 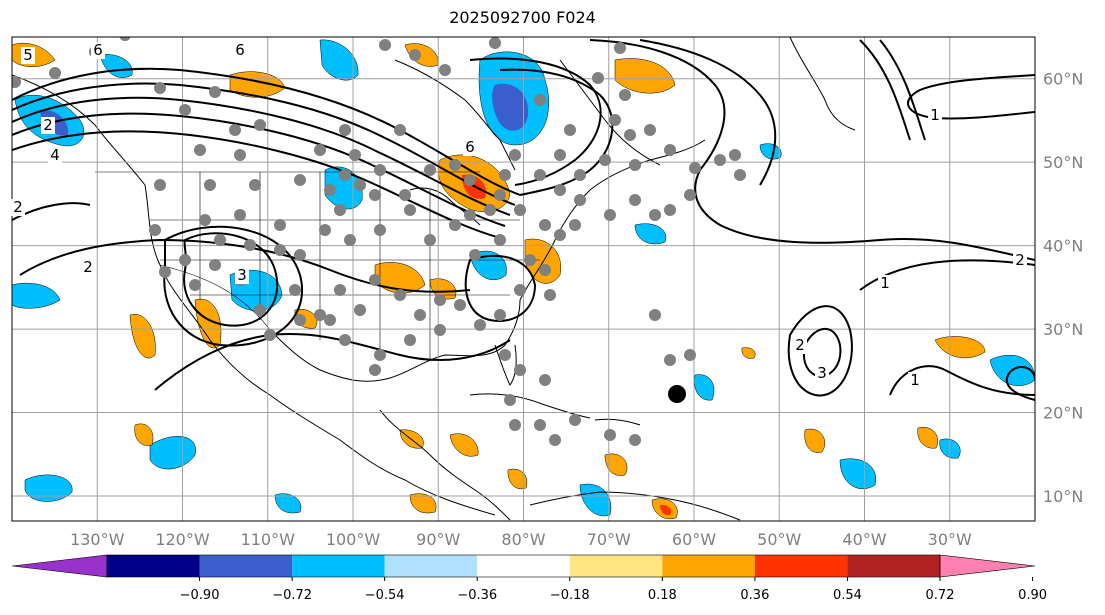 What do you see at coordinates (522, 17) in the screenshot?
I see `map-title: 2025092700 F024` at bounding box center [522, 17].